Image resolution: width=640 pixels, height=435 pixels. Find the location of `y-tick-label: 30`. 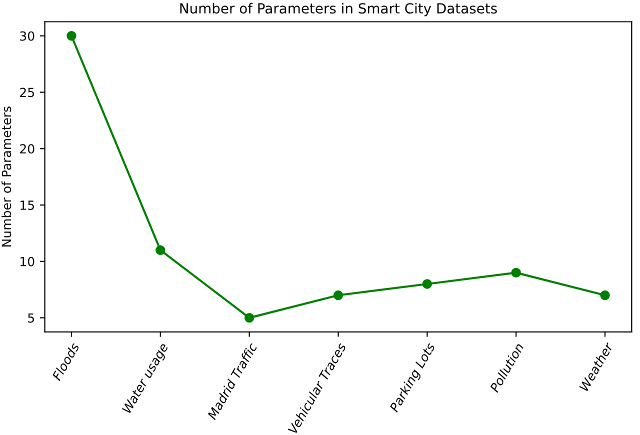

y-tick-label: 30 is located at coordinates (27, 36).